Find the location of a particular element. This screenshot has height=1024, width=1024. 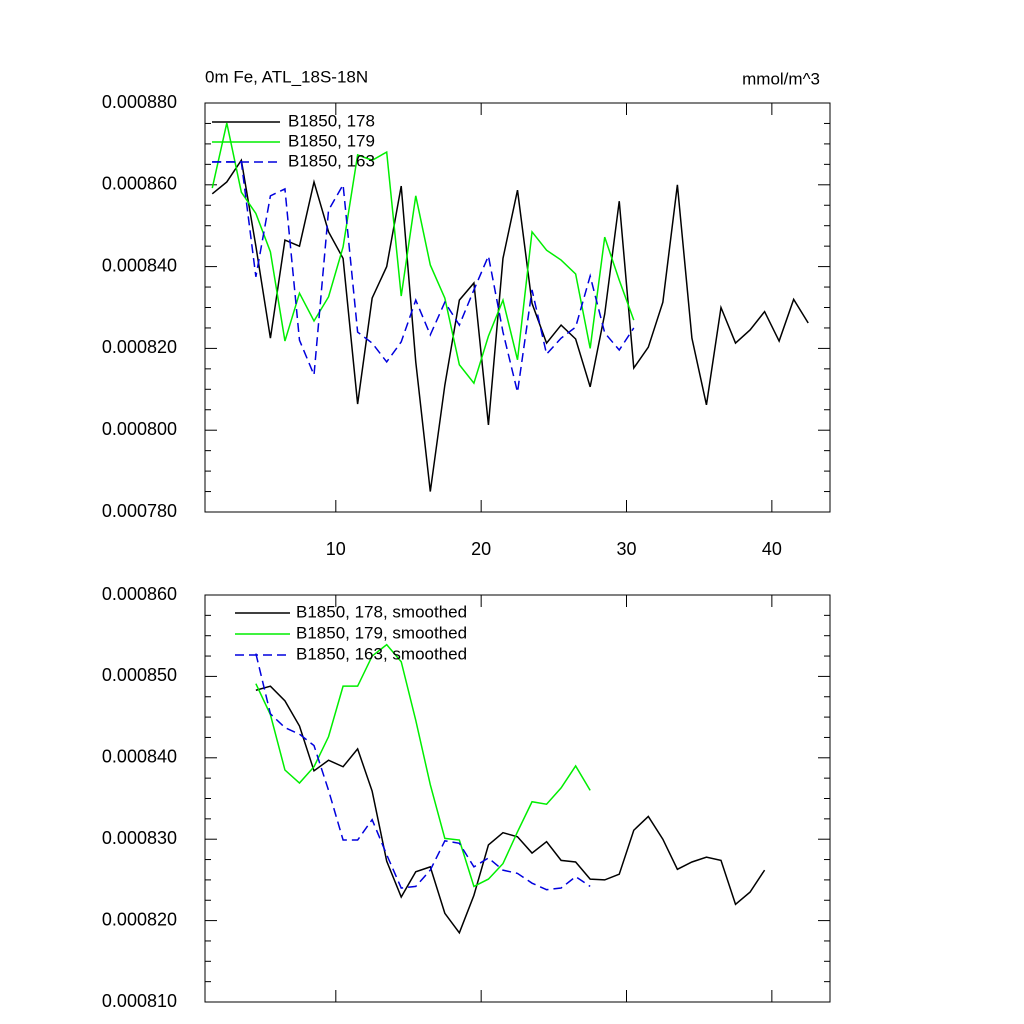

x-tick-label: 30 is located at coordinates (626, 549).